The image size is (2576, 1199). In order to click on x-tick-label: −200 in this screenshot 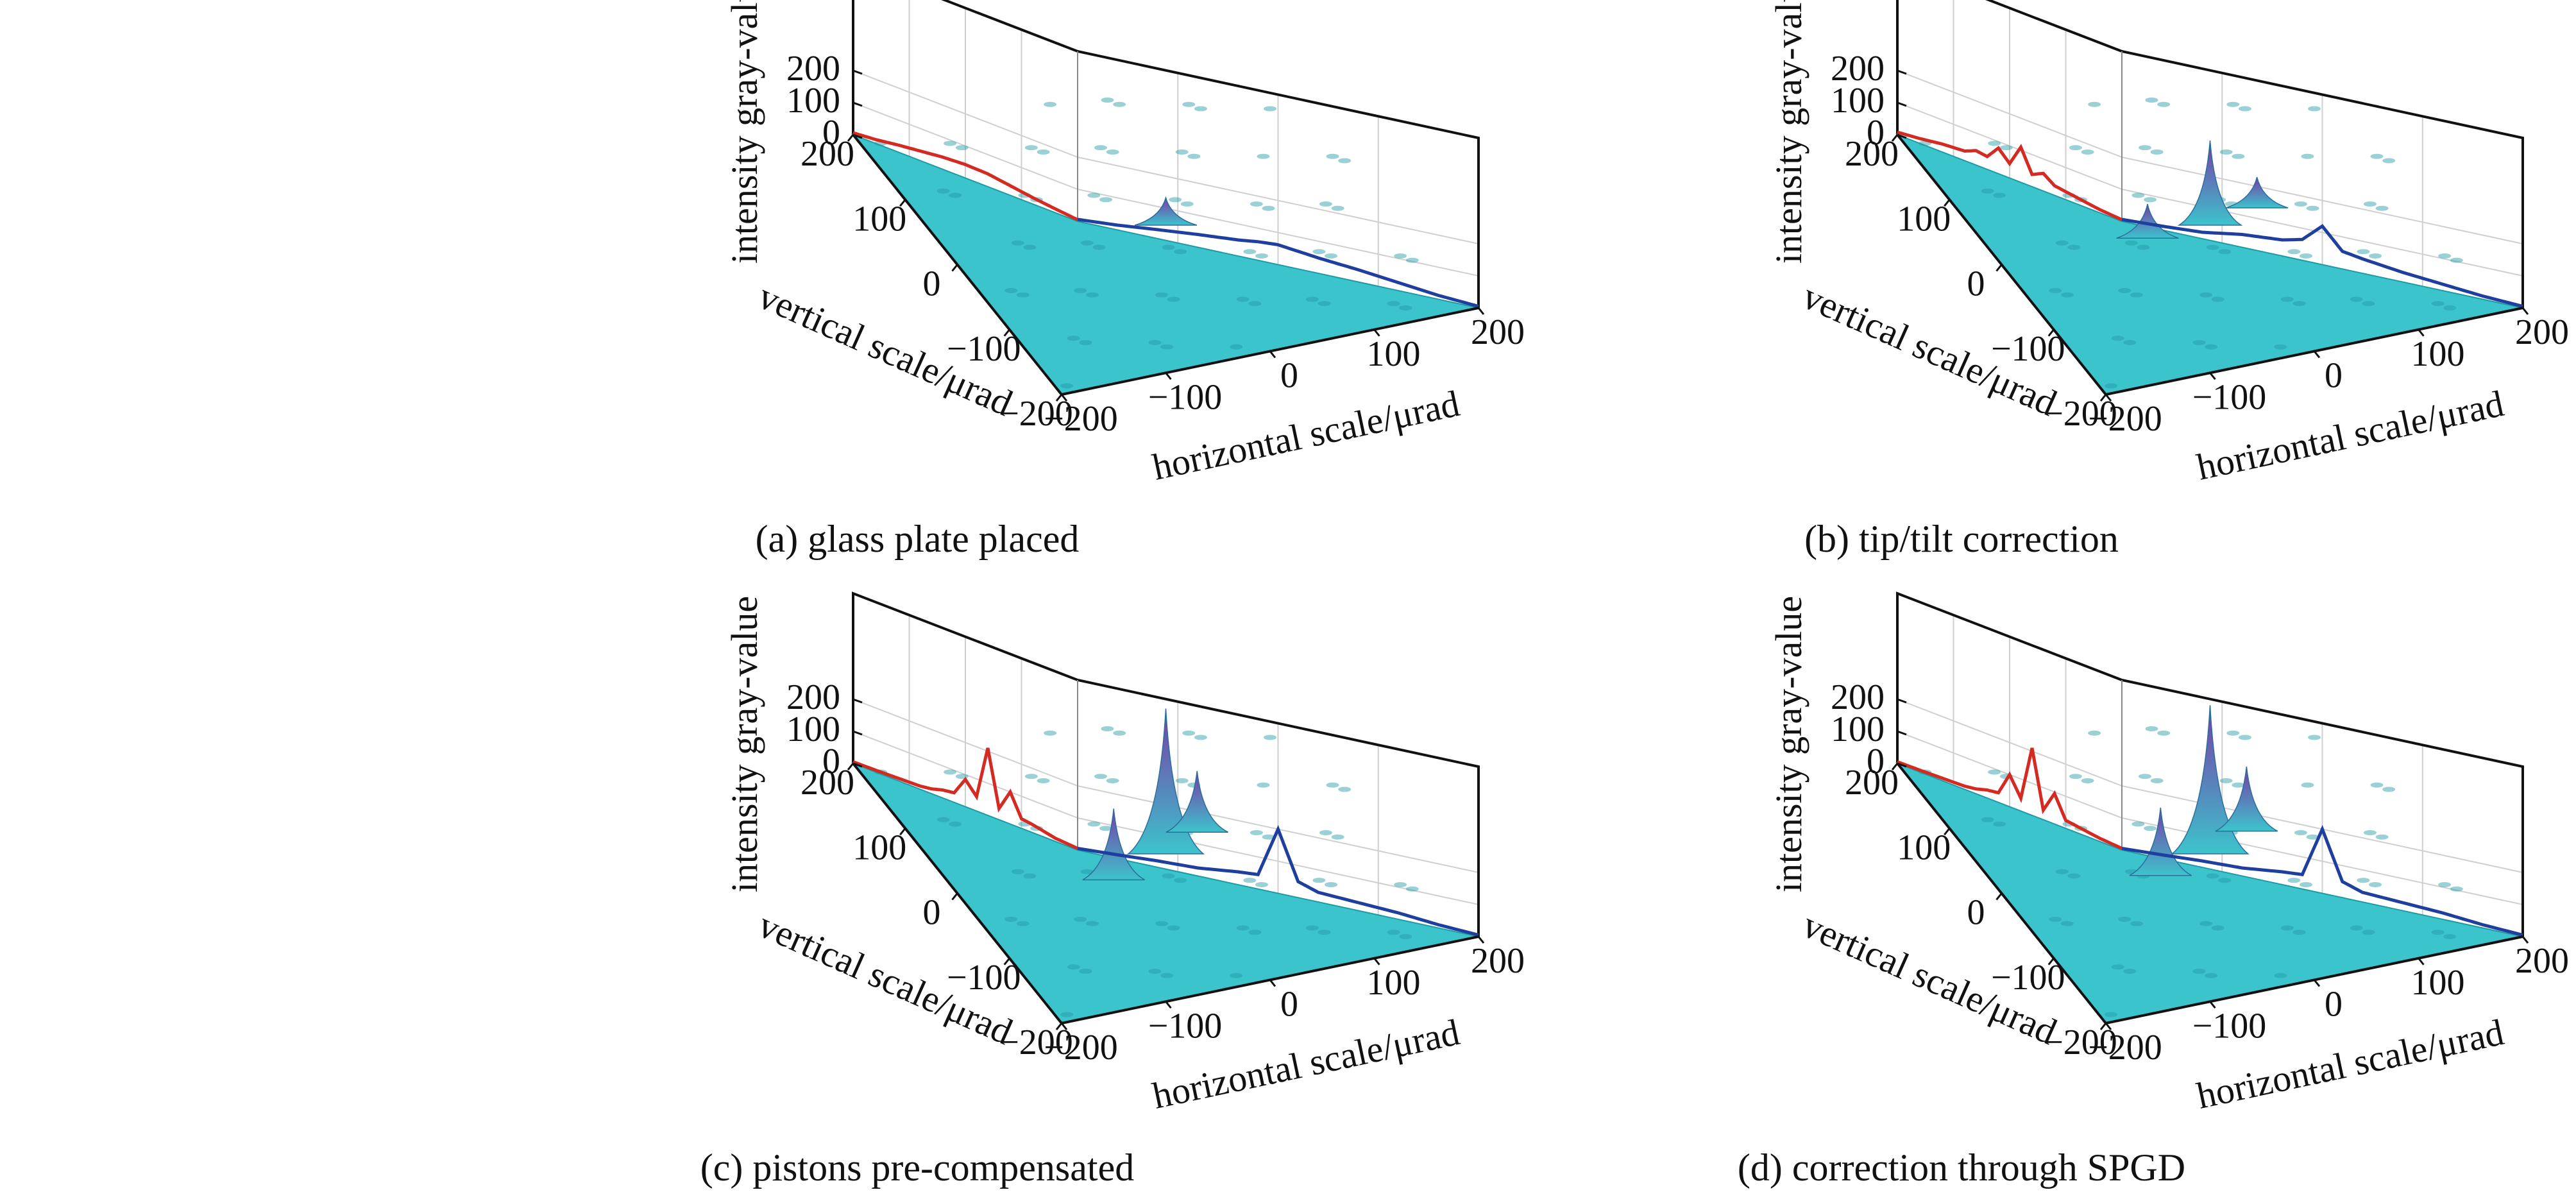, I will do `click(2125, 1047)`.